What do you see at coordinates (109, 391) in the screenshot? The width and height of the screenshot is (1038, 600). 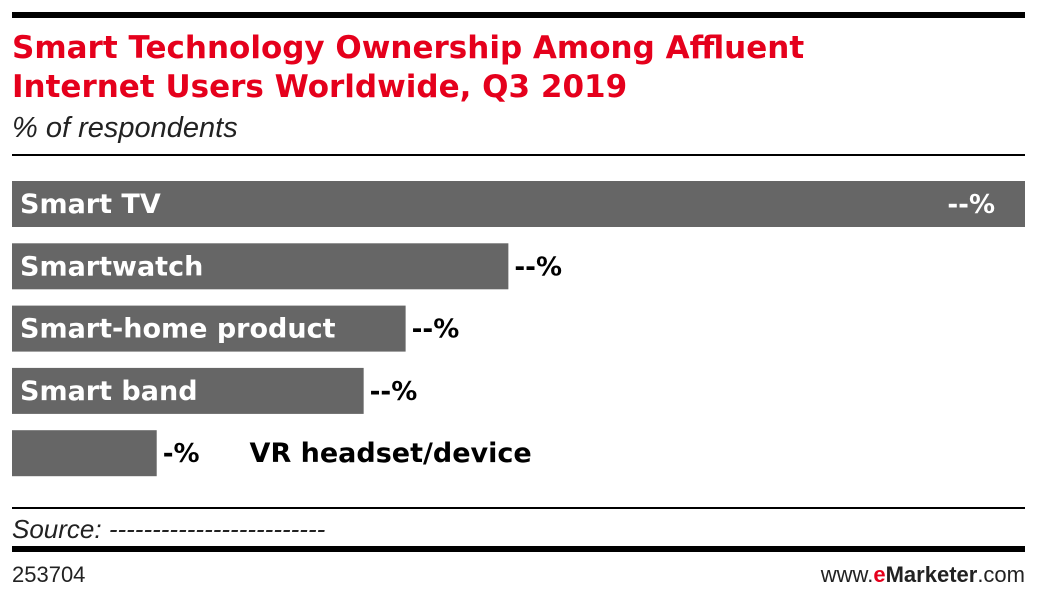 I see `category-label: Smart band` at bounding box center [109, 391].